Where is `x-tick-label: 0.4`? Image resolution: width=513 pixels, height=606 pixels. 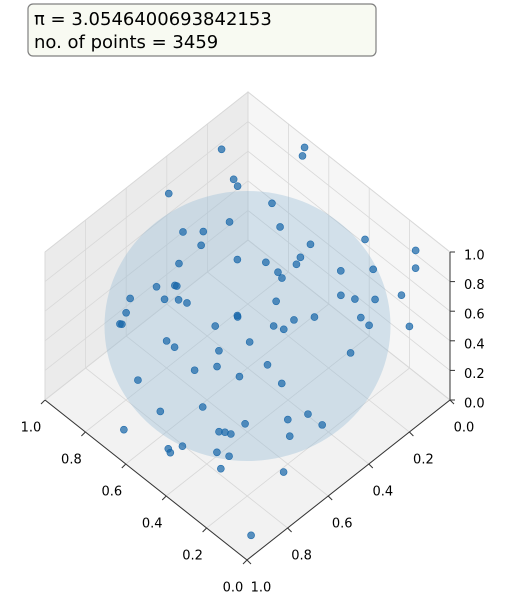
x-tick-label: 0.4 is located at coordinates (152, 524).